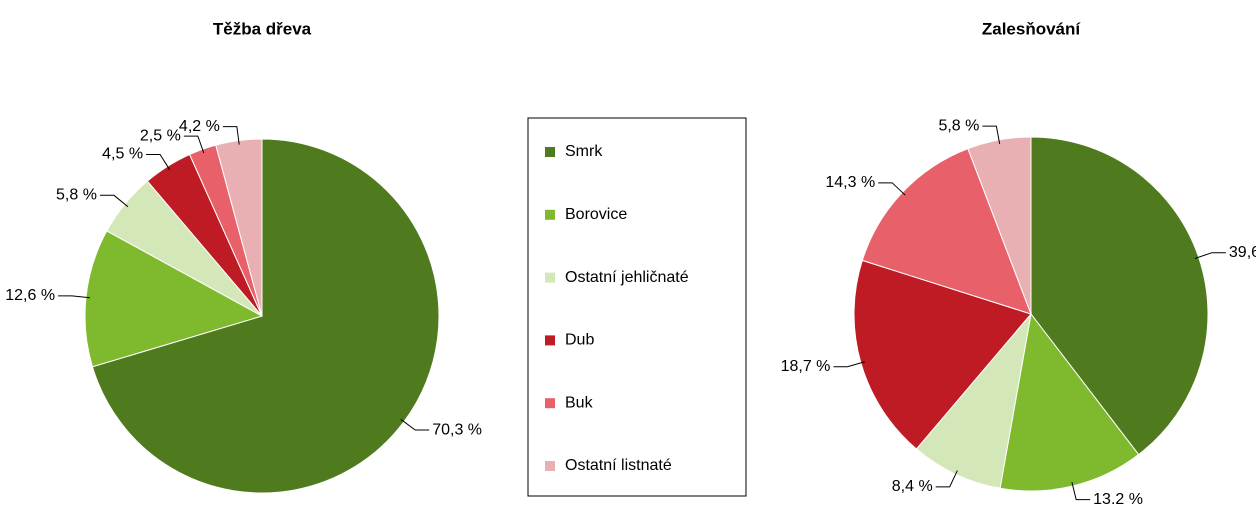 The image size is (1256, 531). What do you see at coordinates (1242, 252) in the screenshot?
I see `data-label: 39,6 %` at bounding box center [1242, 252].